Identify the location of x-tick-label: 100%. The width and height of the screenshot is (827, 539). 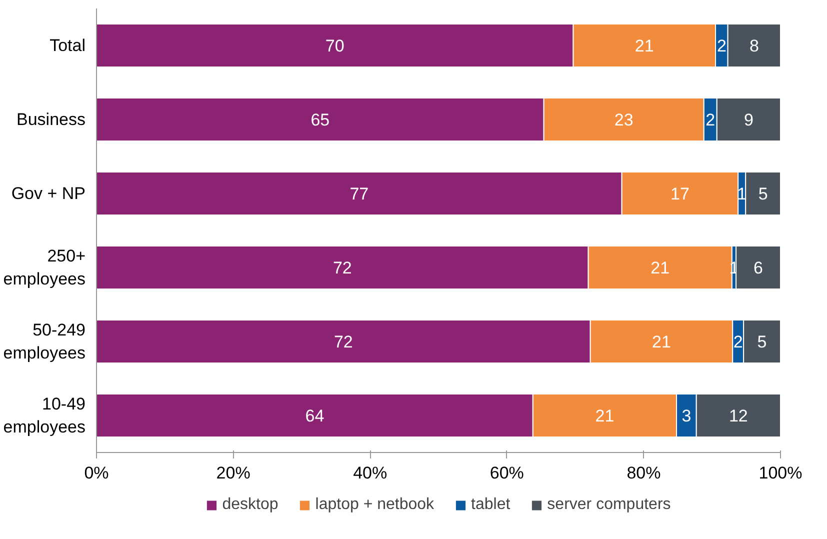
(780, 473).